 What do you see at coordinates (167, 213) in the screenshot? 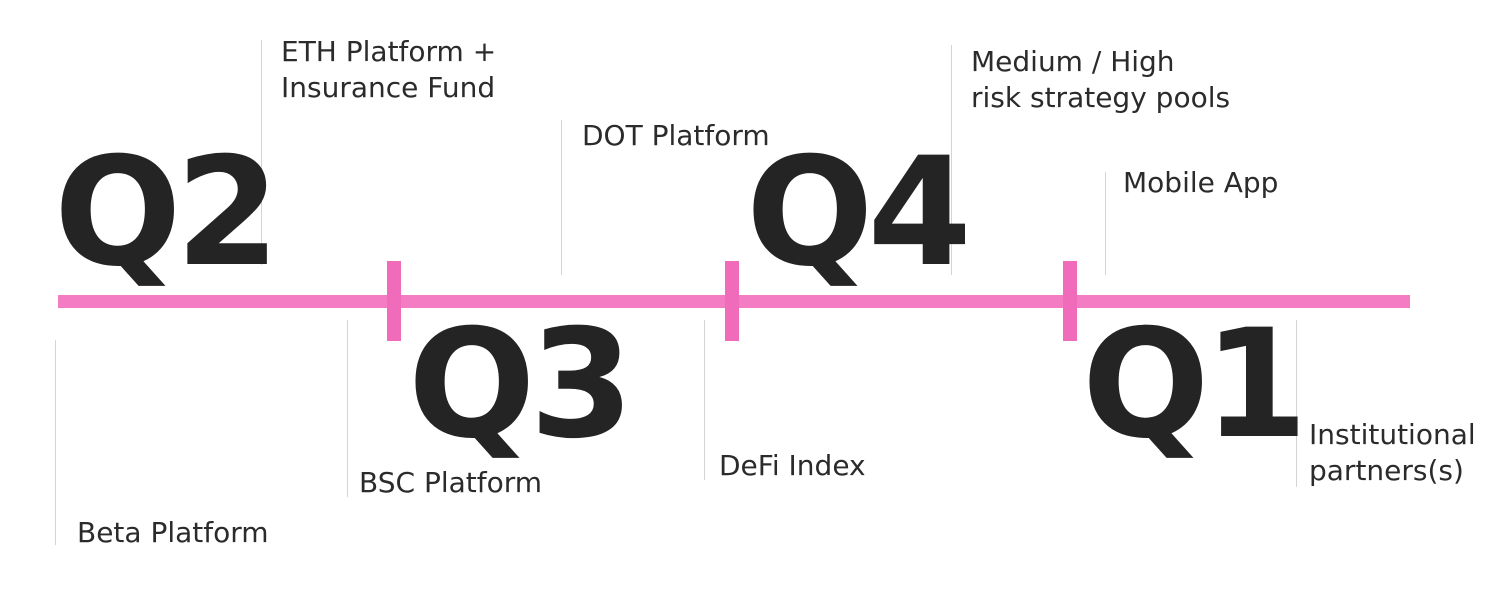
I see `quarter-label-q2: Q2` at bounding box center [167, 213].